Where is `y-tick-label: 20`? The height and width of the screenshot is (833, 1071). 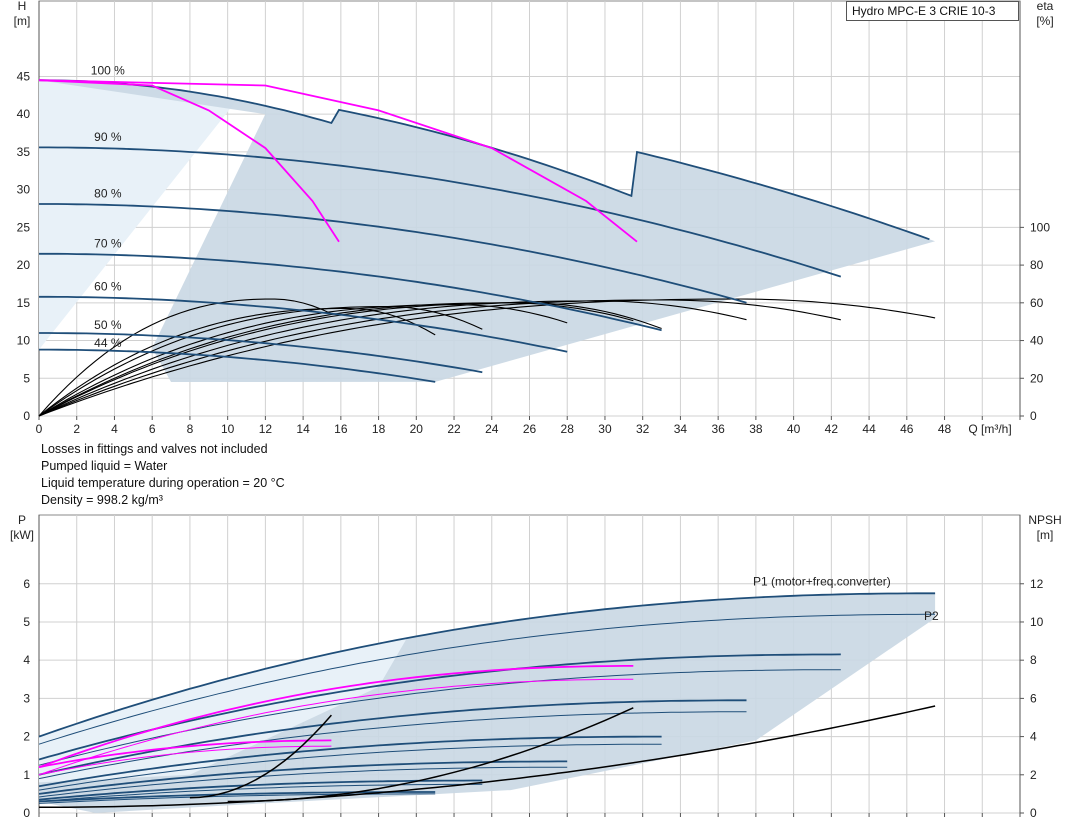 y-tick-label: 20 is located at coordinates (24, 265).